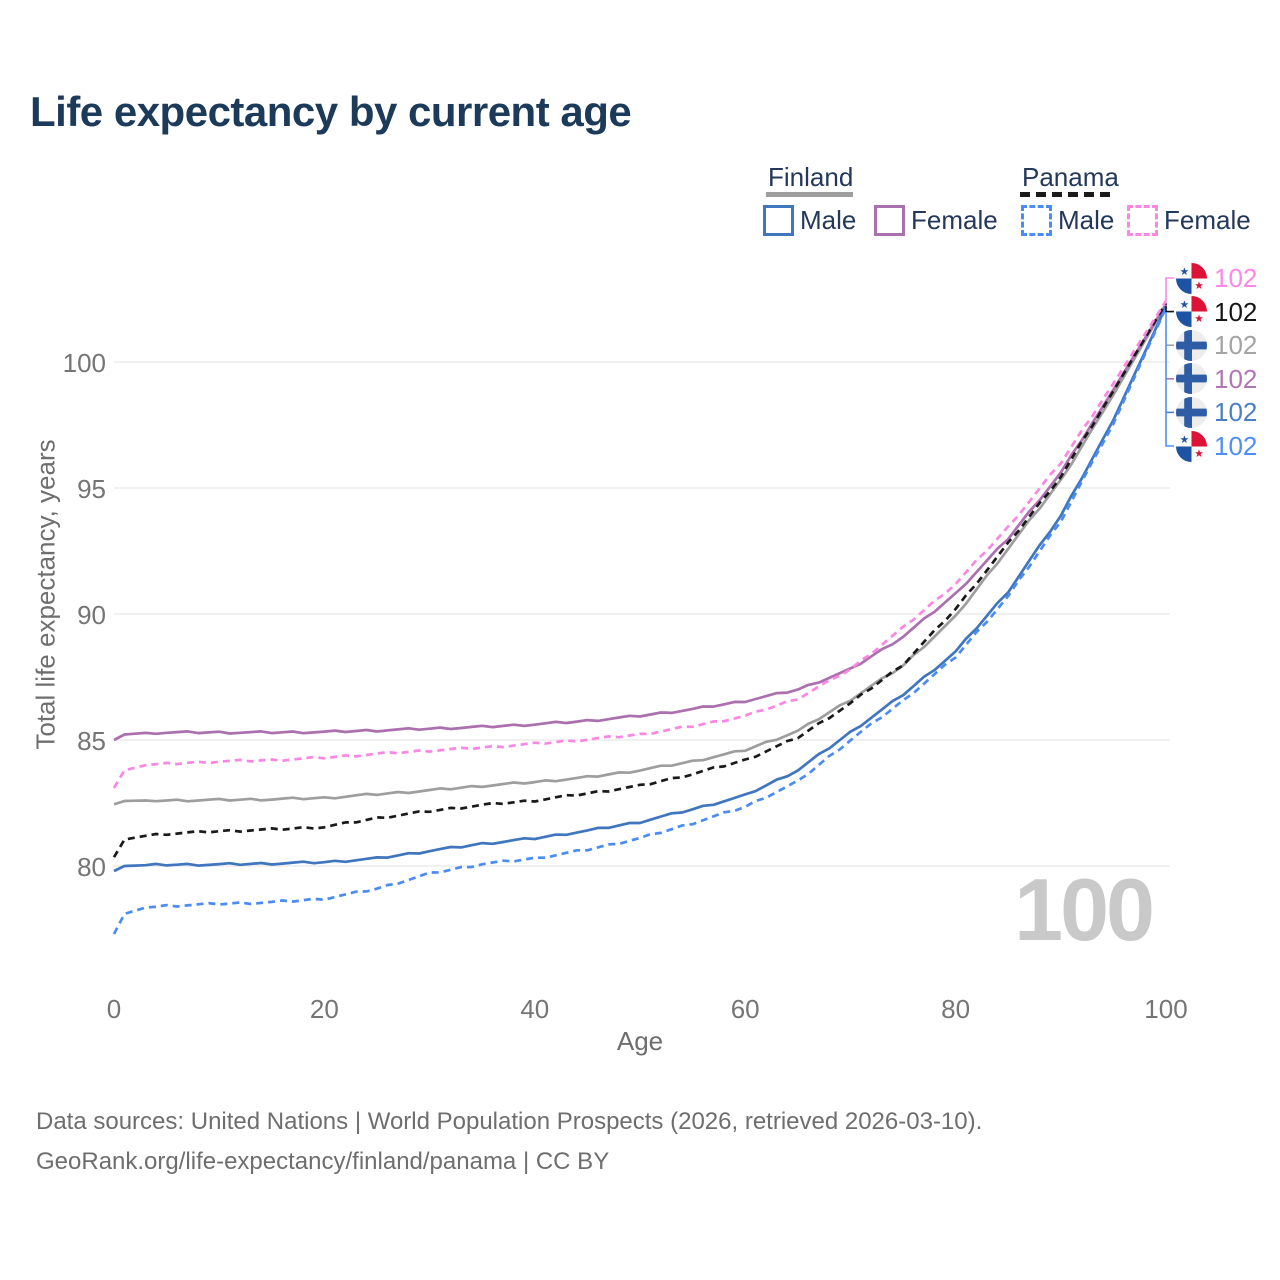 This screenshot has height=1280, width=1280. What do you see at coordinates (640, 1041) in the screenshot?
I see `x-axis-title: Age` at bounding box center [640, 1041].